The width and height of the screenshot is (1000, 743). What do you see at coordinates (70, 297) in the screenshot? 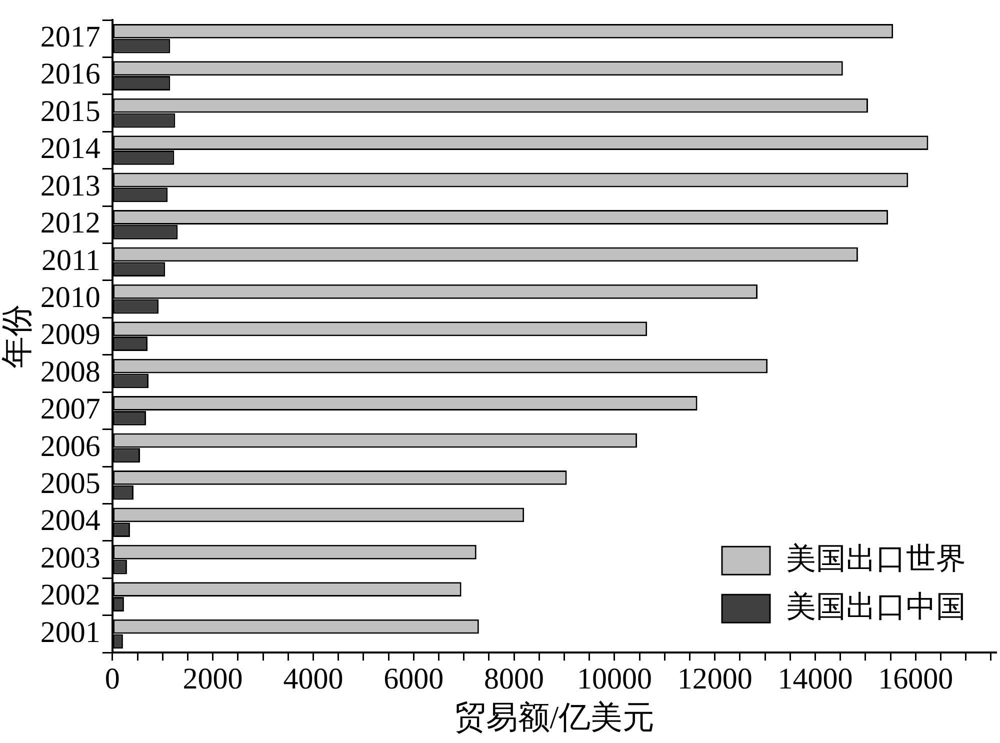
I see `y-tick-label: 2010` at bounding box center [70, 297].